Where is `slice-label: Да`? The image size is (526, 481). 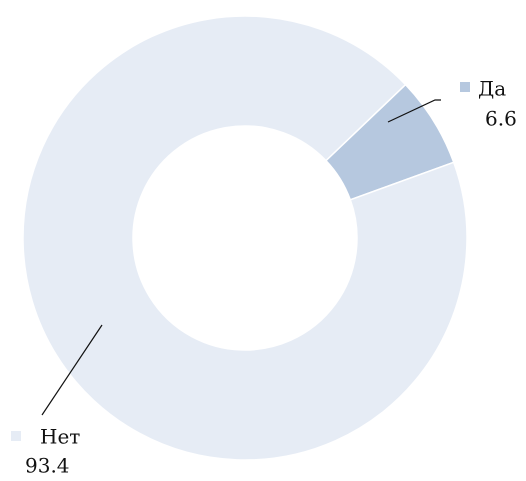 slice-label: Да is located at coordinates (492, 89).